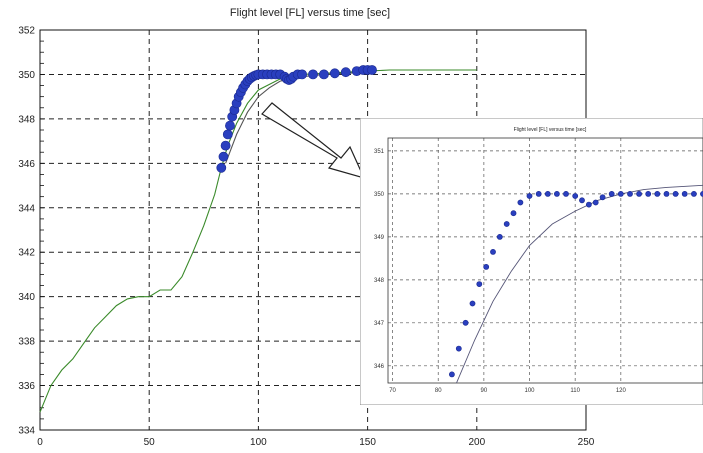 This screenshot has height=453, width=703. I want to click on x-tick-label: 250, so click(586, 442).